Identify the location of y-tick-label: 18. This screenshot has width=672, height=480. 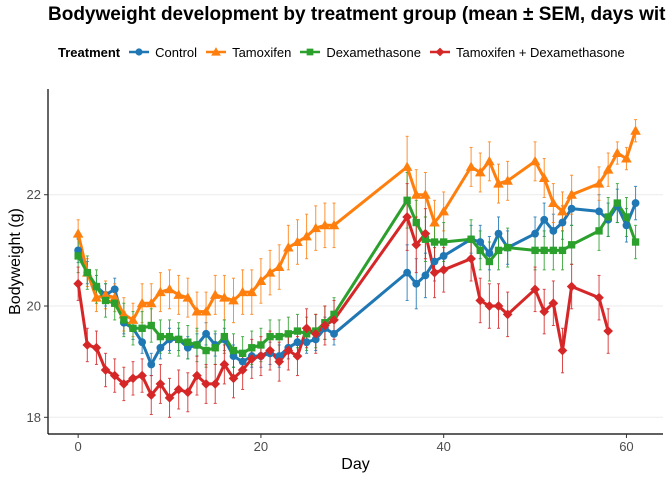
(34, 417).